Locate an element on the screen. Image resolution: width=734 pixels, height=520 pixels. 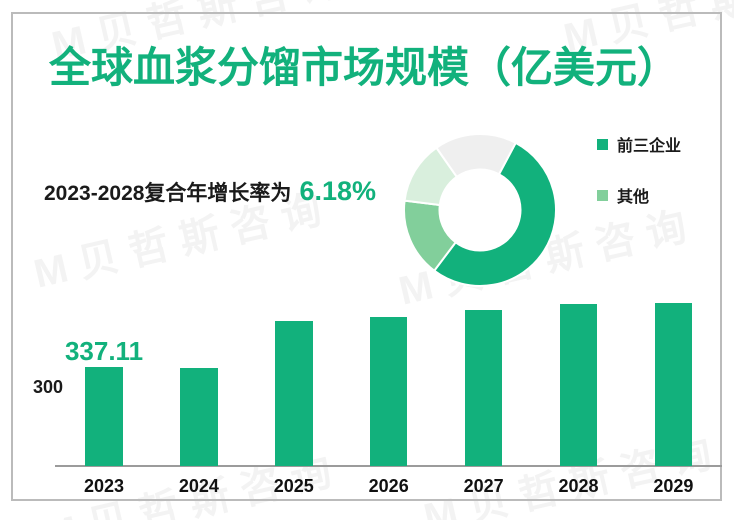
bar-2027 is located at coordinates (483, 388).